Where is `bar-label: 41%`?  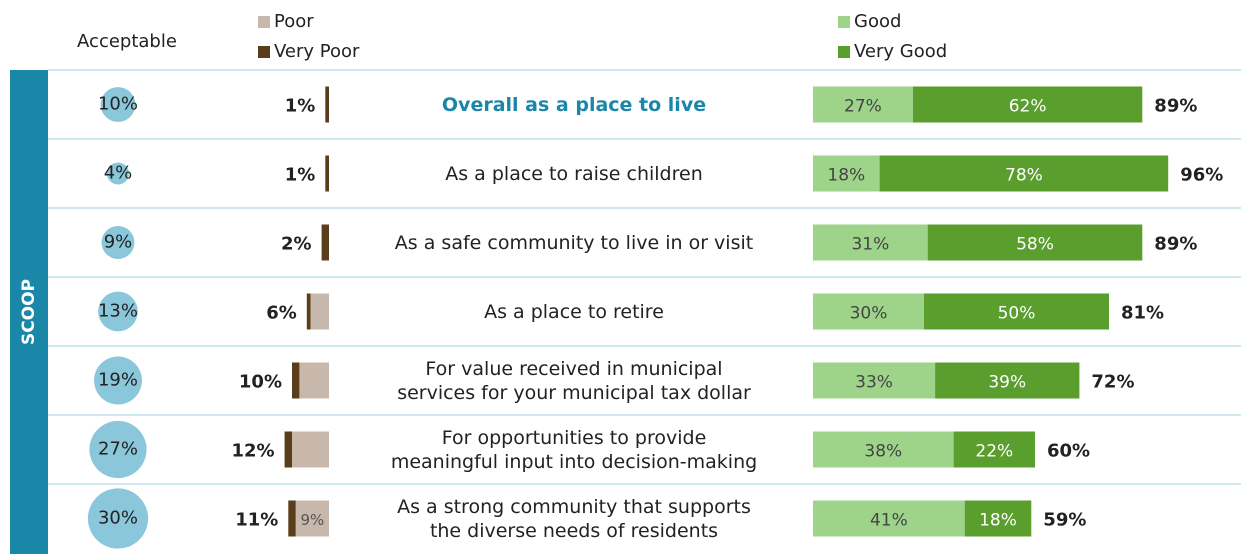 bar-label: 41% is located at coordinates (889, 521).